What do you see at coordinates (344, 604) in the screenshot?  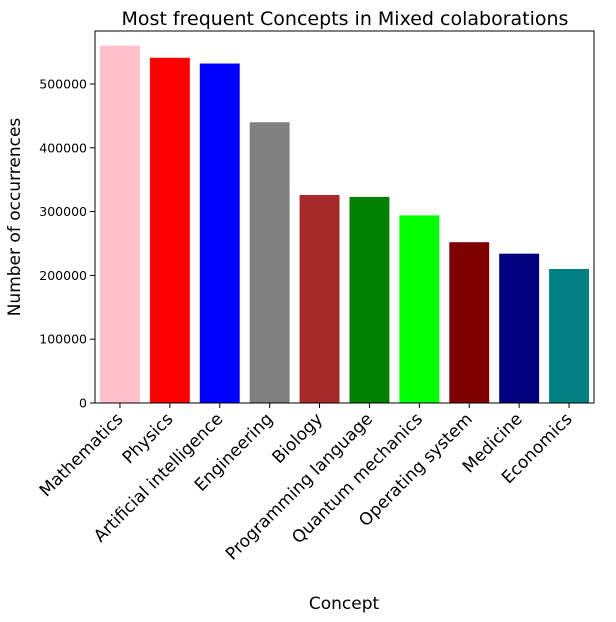 I see `x-axis-label: Concept` at bounding box center [344, 604].